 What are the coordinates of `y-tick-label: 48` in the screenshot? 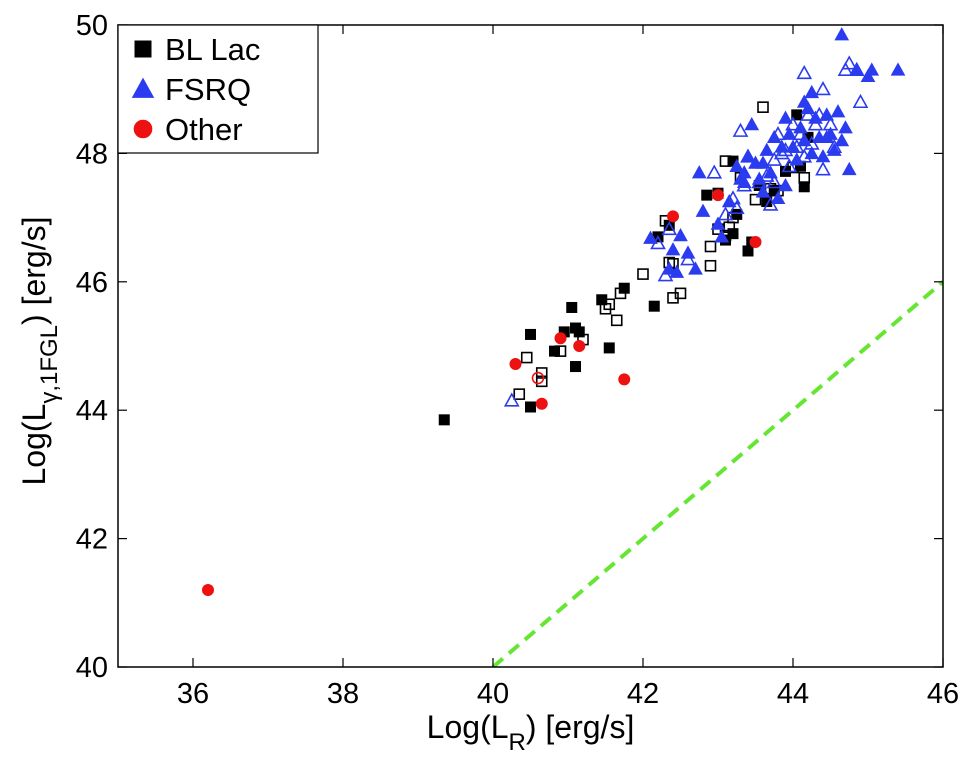 It's located at (92, 154).